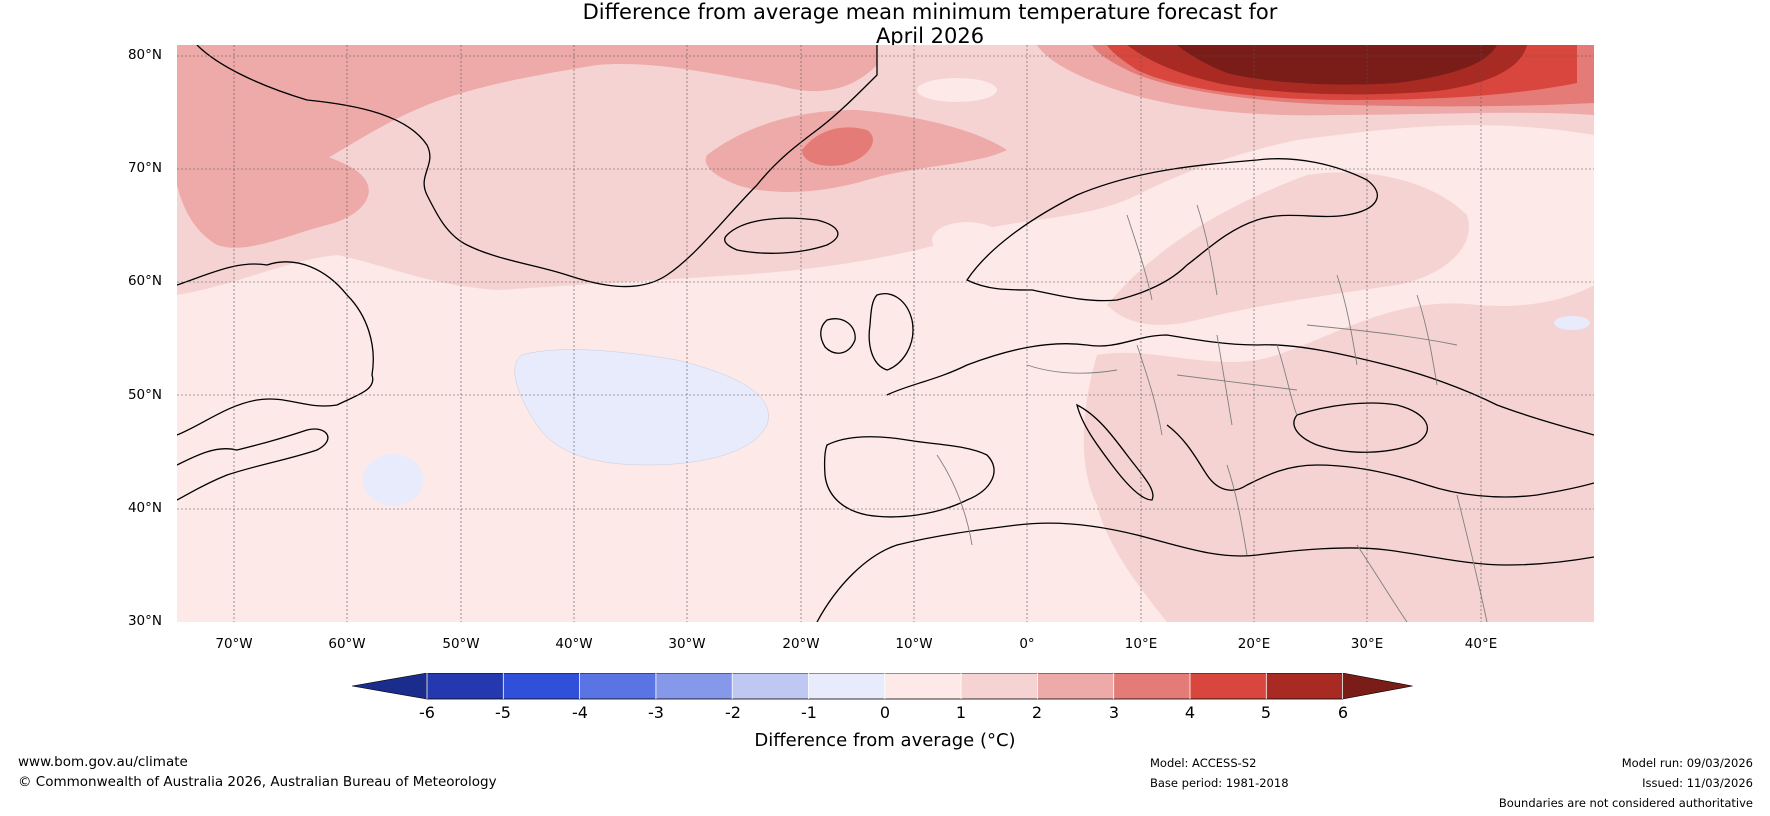 The height and width of the screenshot is (816, 1770). Describe the element at coordinates (503, 712) in the screenshot. I see `colorbar-tick-label: -5` at that location.